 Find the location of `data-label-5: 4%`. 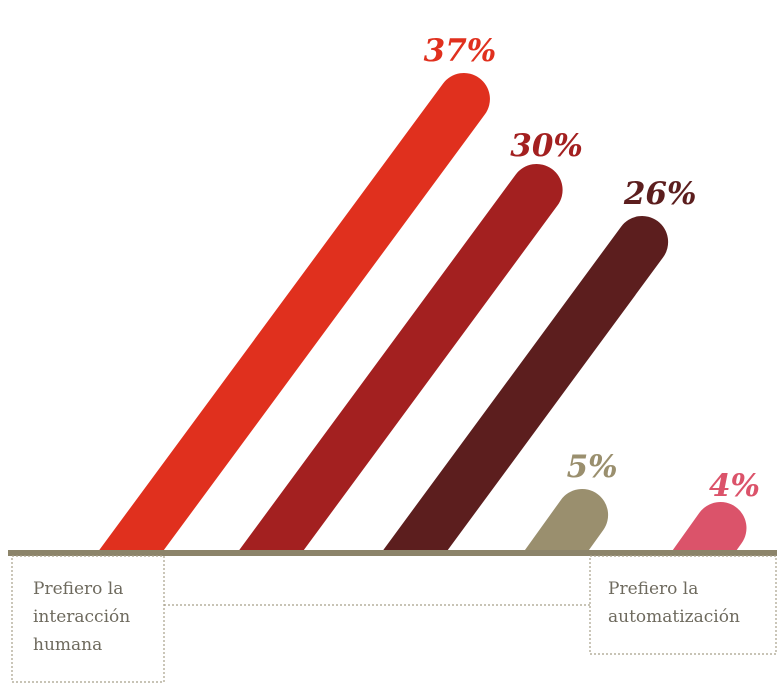

data-label-5: 4% is located at coordinates (734, 486).